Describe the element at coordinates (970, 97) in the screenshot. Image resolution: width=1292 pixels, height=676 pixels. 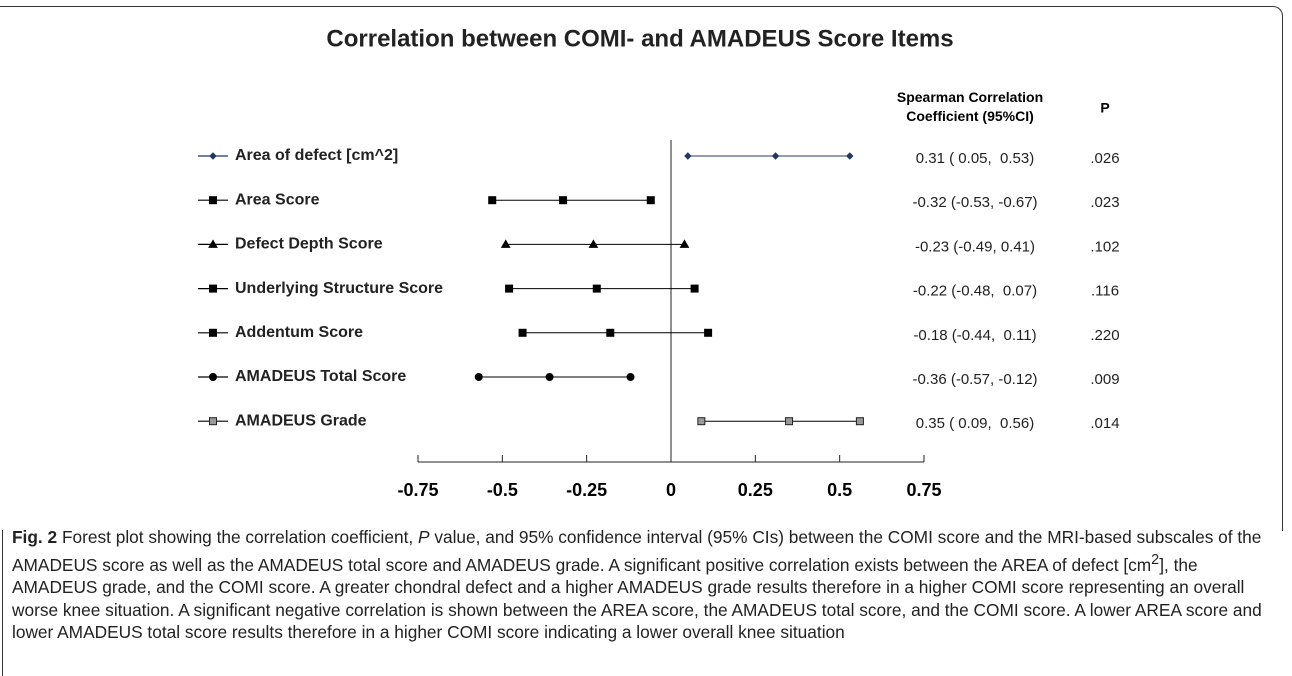
I see `column-header-line: Spearman Correlation` at that location.